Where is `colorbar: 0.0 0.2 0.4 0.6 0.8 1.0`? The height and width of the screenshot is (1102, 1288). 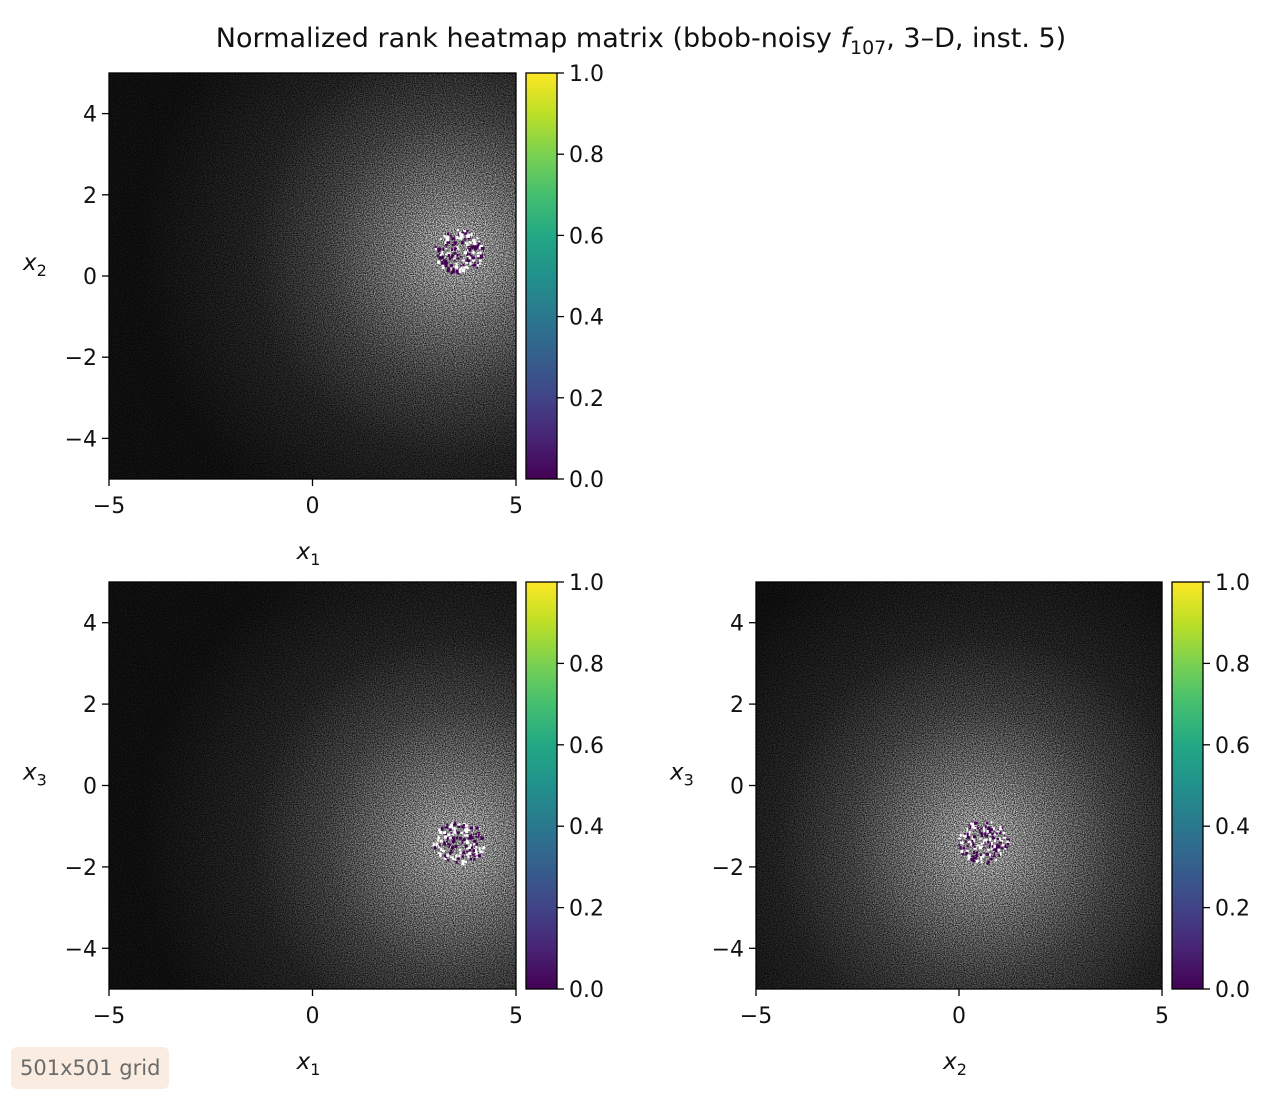
colorbar: 0.0 0.2 0.4 0.6 0.8 1.0 is located at coordinates (564, 277).